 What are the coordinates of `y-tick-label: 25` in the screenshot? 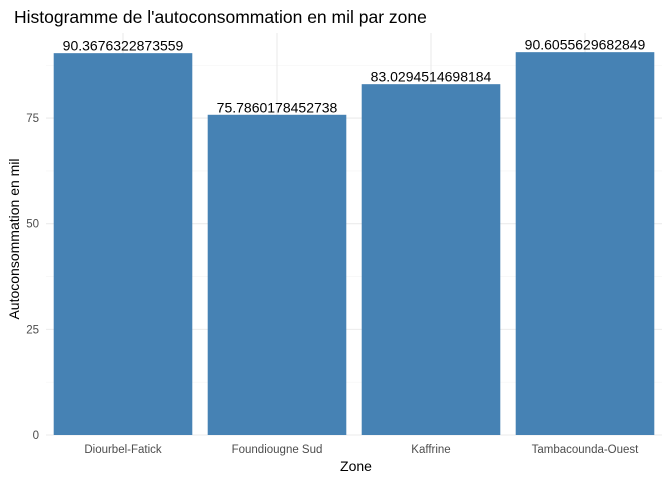 It's located at (32, 330).